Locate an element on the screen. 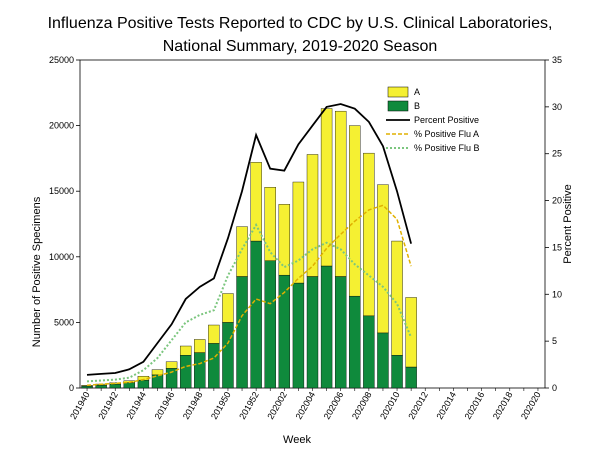 This screenshot has height=450, width=600. x-tick-label: 202014 is located at coordinates (446, 405).